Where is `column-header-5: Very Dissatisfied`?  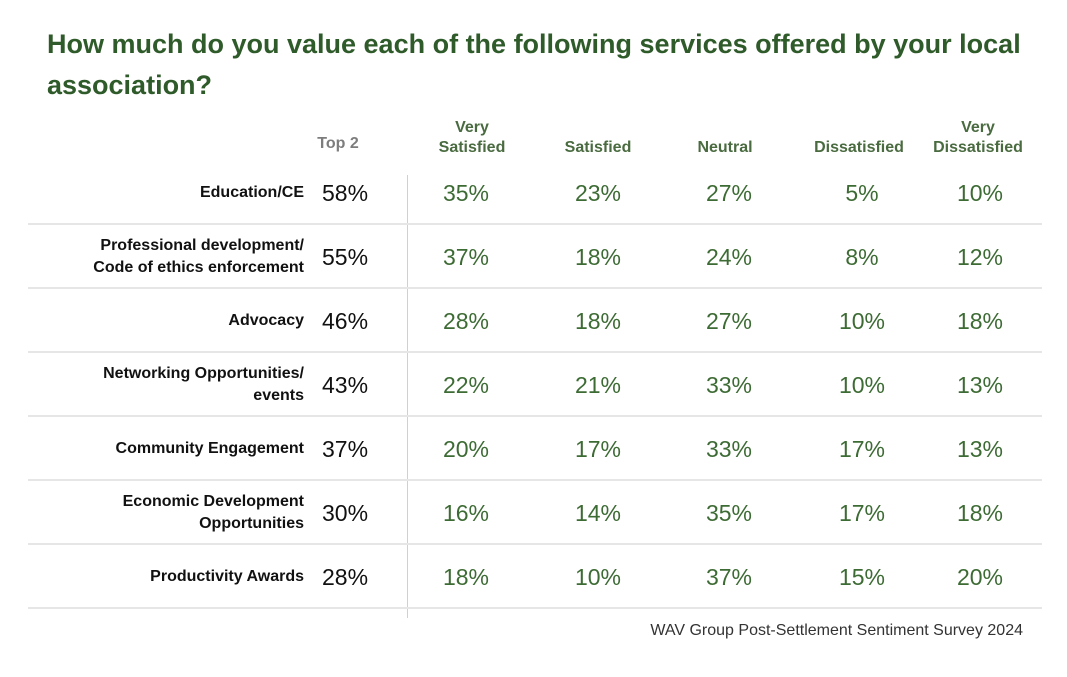 column-header-5: Very Dissatisfied is located at coordinates (978, 137).